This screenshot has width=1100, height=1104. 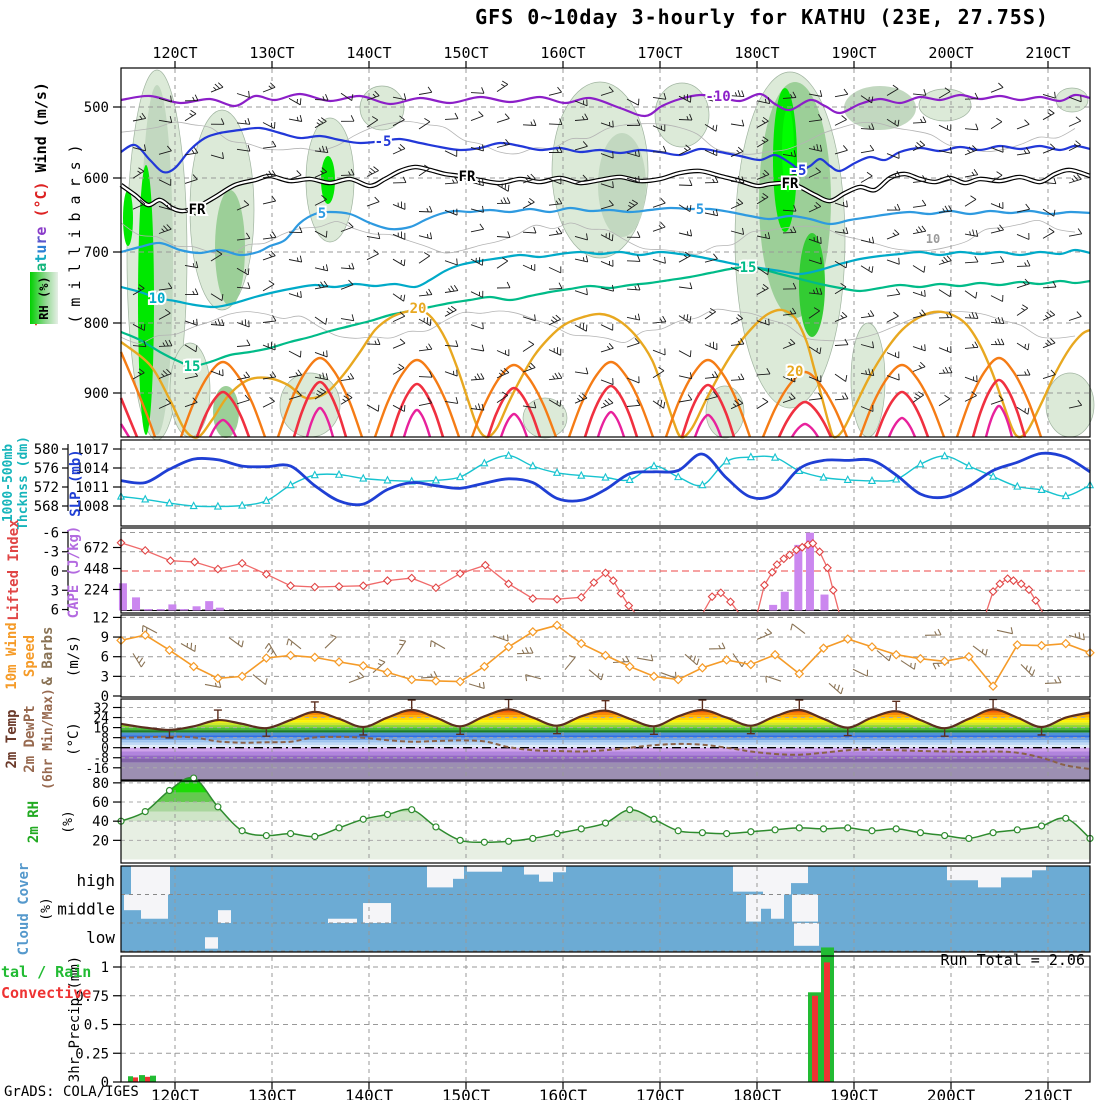 What do you see at coordinates (605, 1019) in the screenshot?
I see `panel-border` at bounding box center [605, 1019].